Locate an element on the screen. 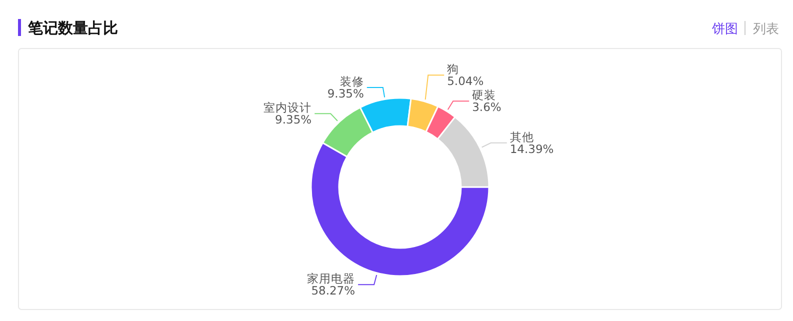 This screenshot has width=793, height=321. data-label: 58.27% is located at coordinates (333, 291).